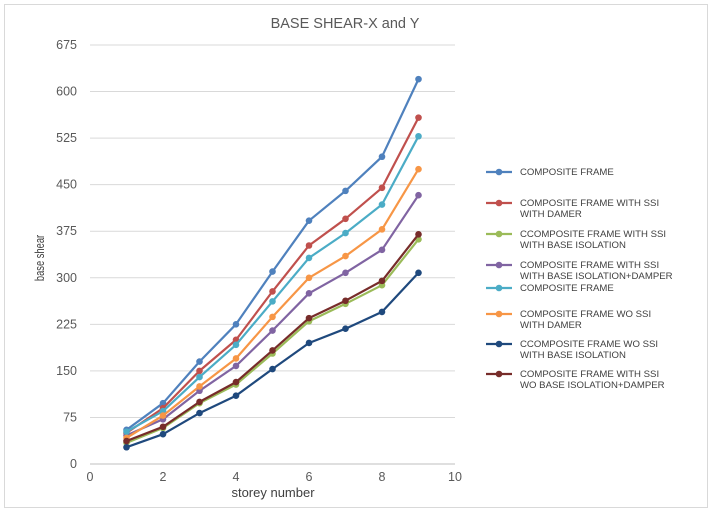  Describe the element at coordinates (345, 24) in the screenshot. I see `chart-title: BASE SHEAR-X and Y` at that location.